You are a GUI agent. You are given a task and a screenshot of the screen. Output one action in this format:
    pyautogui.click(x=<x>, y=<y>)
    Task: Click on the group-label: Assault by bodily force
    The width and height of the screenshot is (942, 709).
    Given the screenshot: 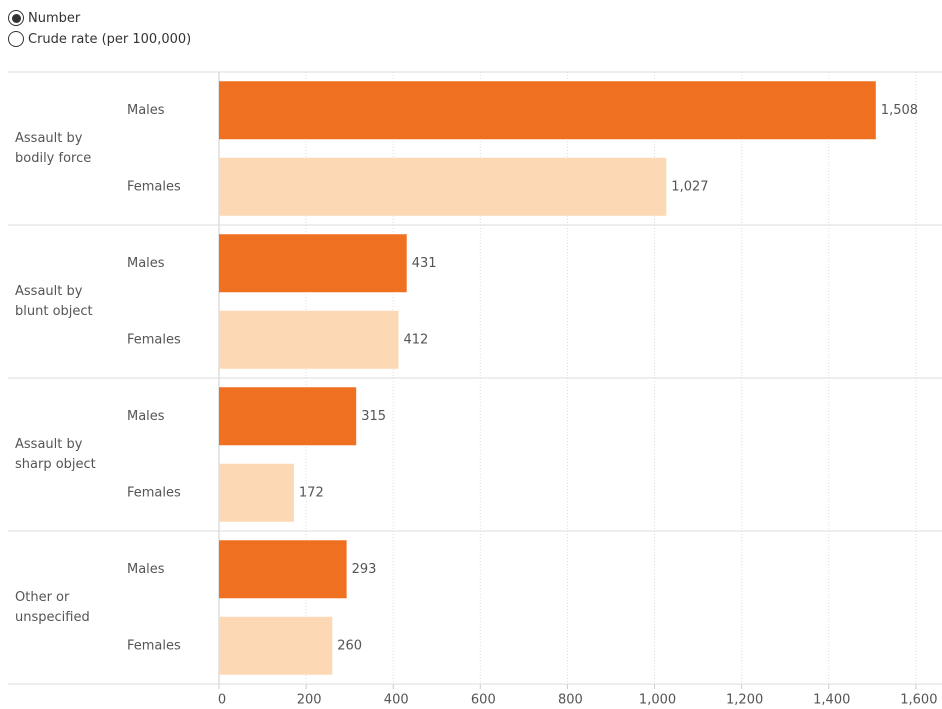 What is the action you would take?
    pyautogui.click(x=53, y=148)
    